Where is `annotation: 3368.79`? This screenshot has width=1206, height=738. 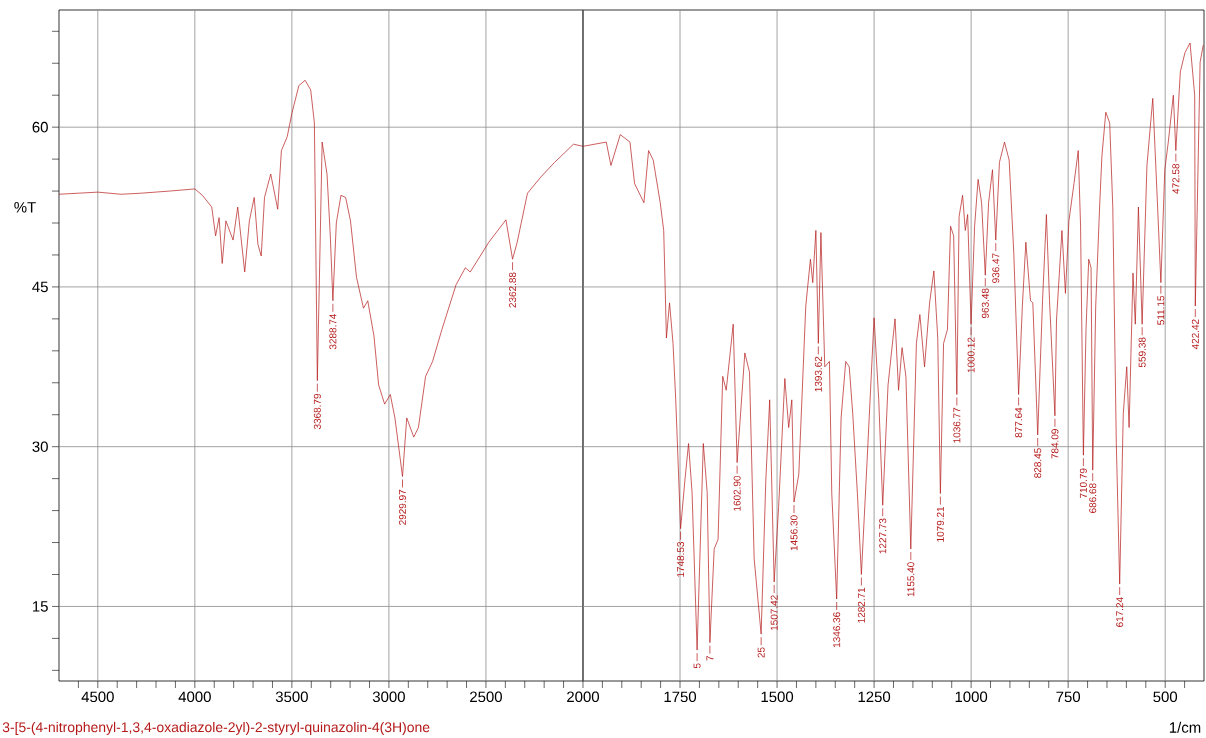 annotation: 3368.79 is located at coordinates (317, 411).